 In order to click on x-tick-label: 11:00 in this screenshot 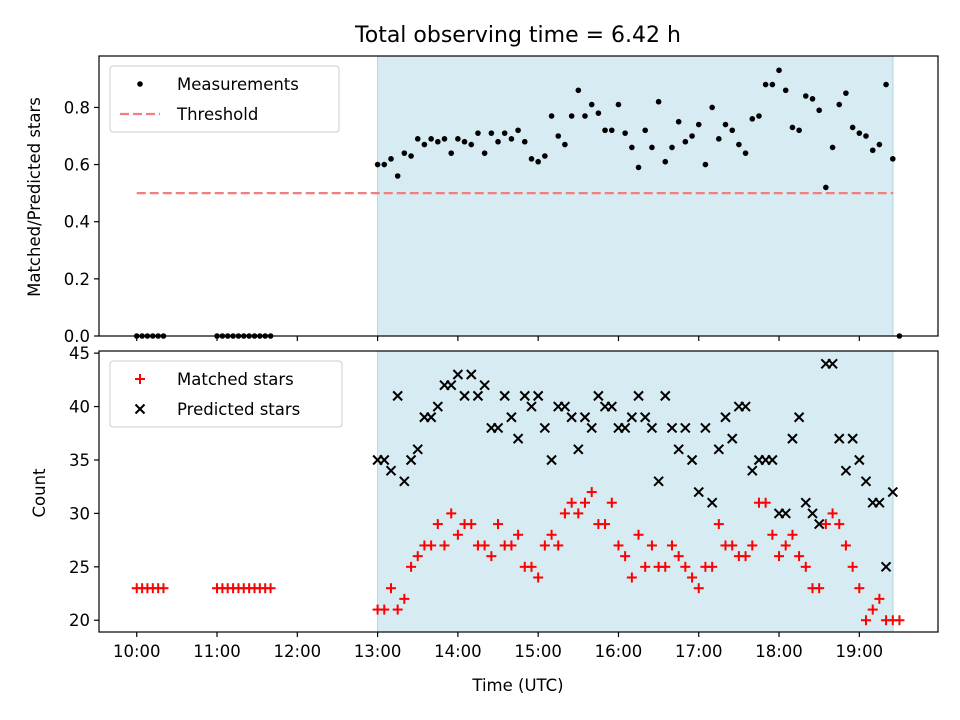, I will do `click(217, 651)`.